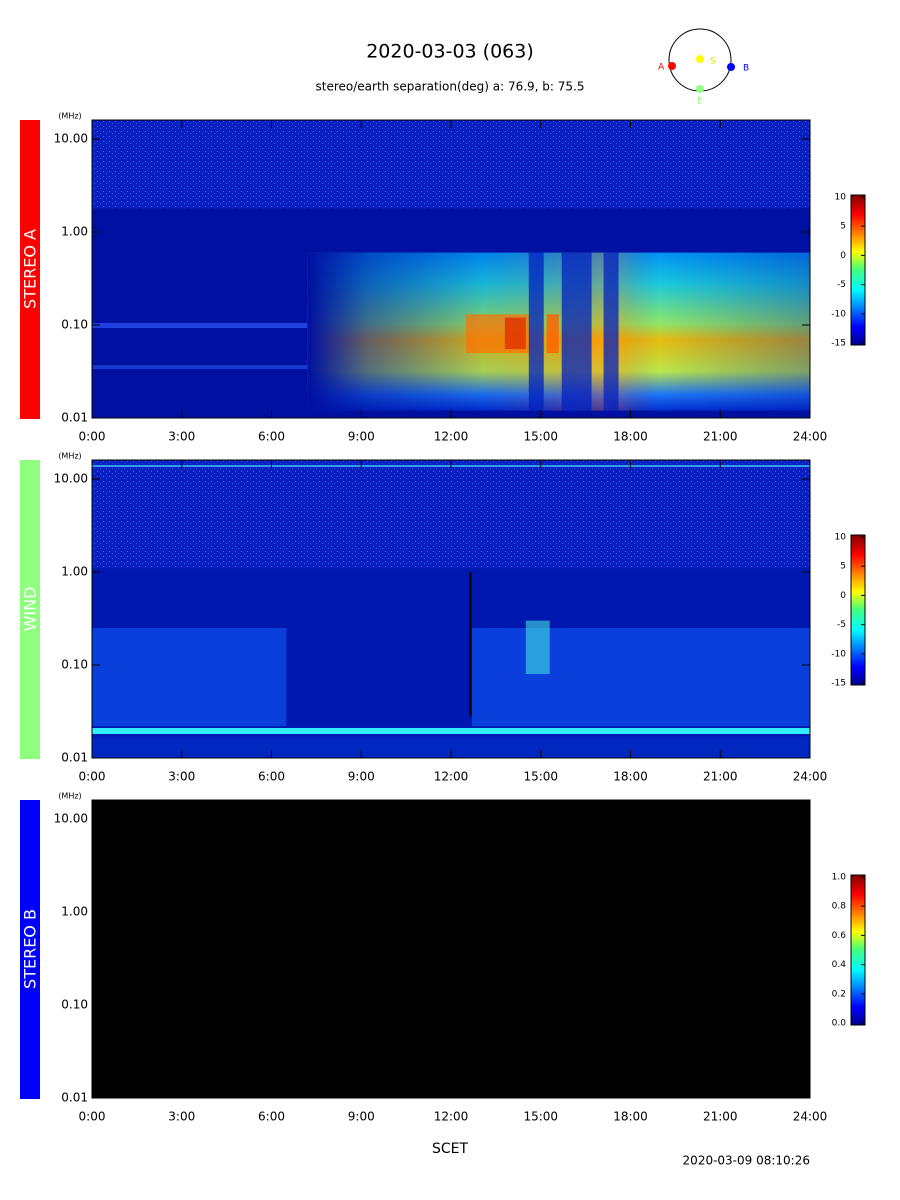 The height and width of the screenshot is (1200, 900). I want to click on colorbar-tick-label: 0.6, so click(839, 936).